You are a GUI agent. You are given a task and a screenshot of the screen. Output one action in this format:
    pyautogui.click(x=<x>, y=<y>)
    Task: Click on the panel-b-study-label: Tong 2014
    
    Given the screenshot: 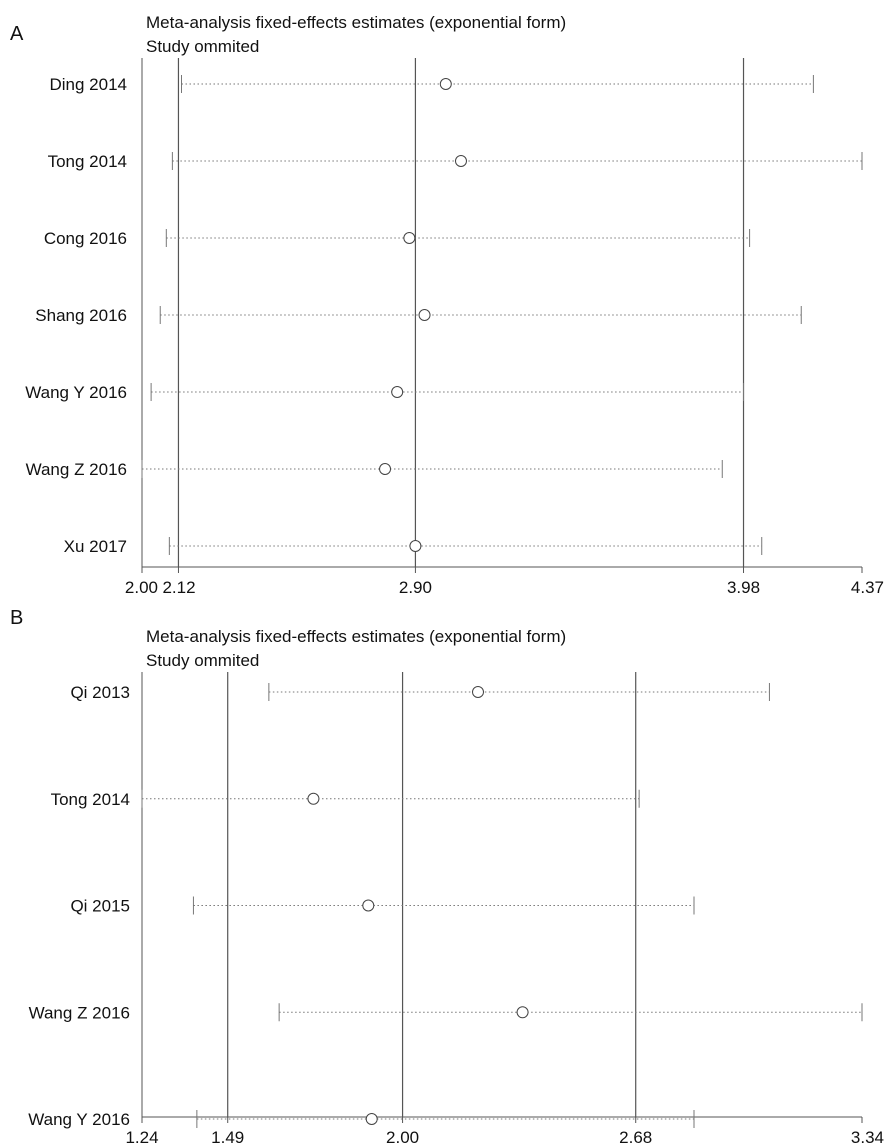 What is the action you would take?
    pyautogui.click(x=90, y=799)
    